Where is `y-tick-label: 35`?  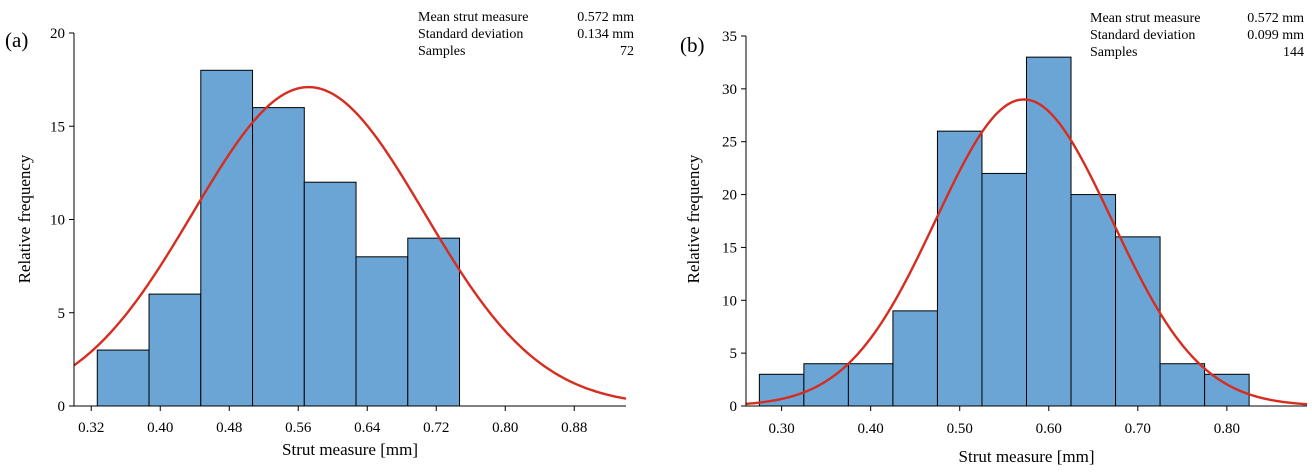 y-tick-label: 35 is located at coordinates (729, 37).